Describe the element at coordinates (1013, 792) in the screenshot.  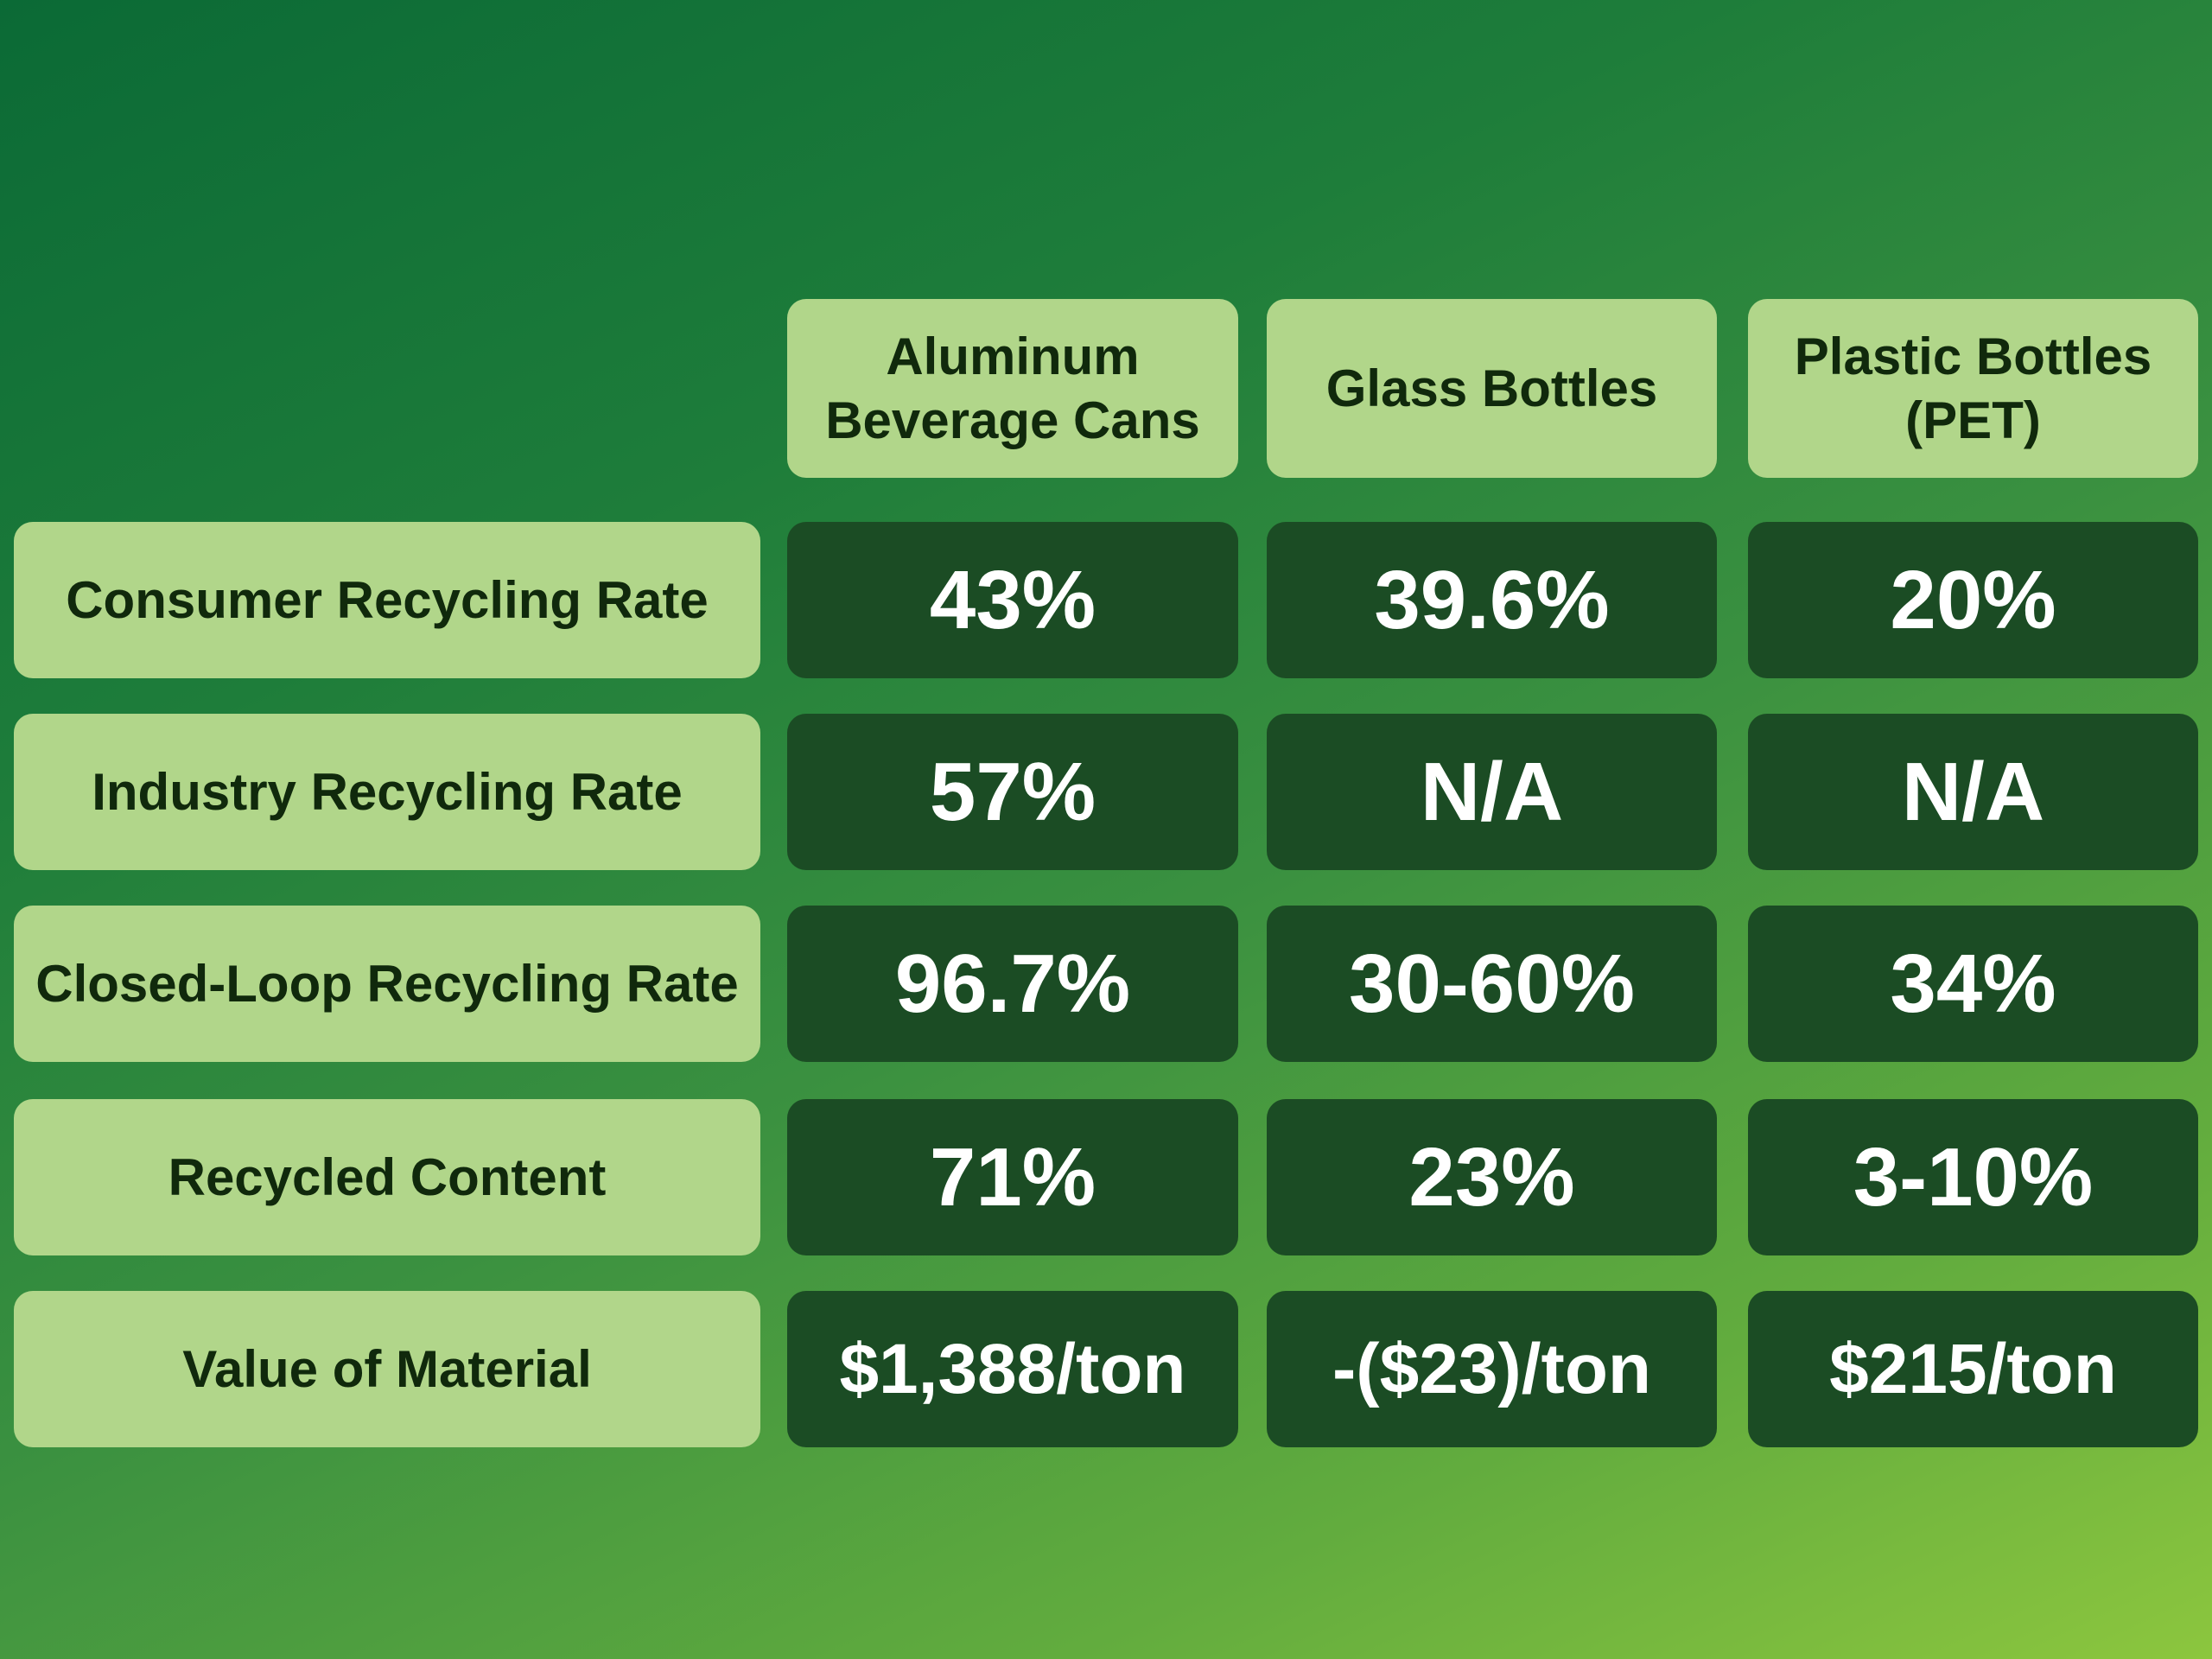
I see `table-cell: 57%` at that location.